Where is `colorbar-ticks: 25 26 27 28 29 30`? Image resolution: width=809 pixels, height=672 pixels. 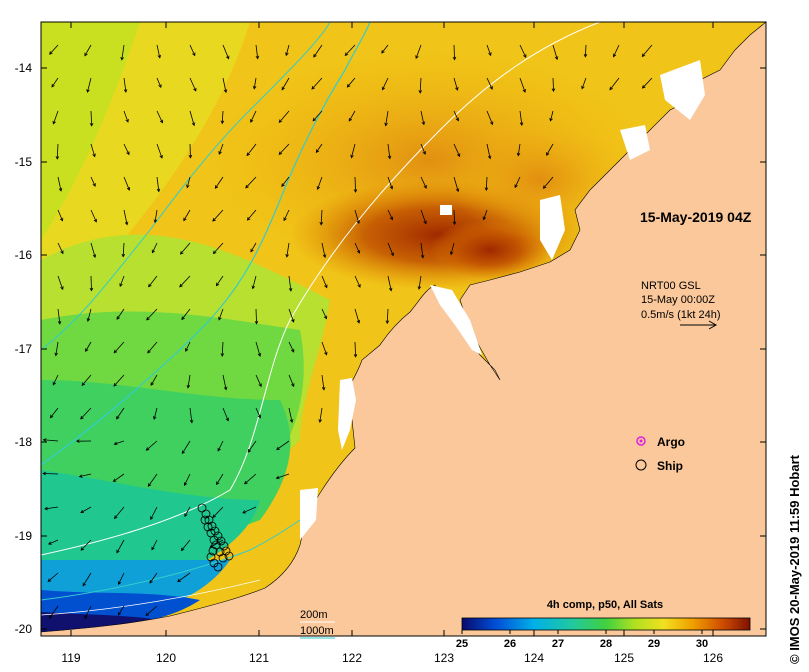
colorbar-ticks: 25 26 27 28 29 30 is located at coordinates (582, 640).